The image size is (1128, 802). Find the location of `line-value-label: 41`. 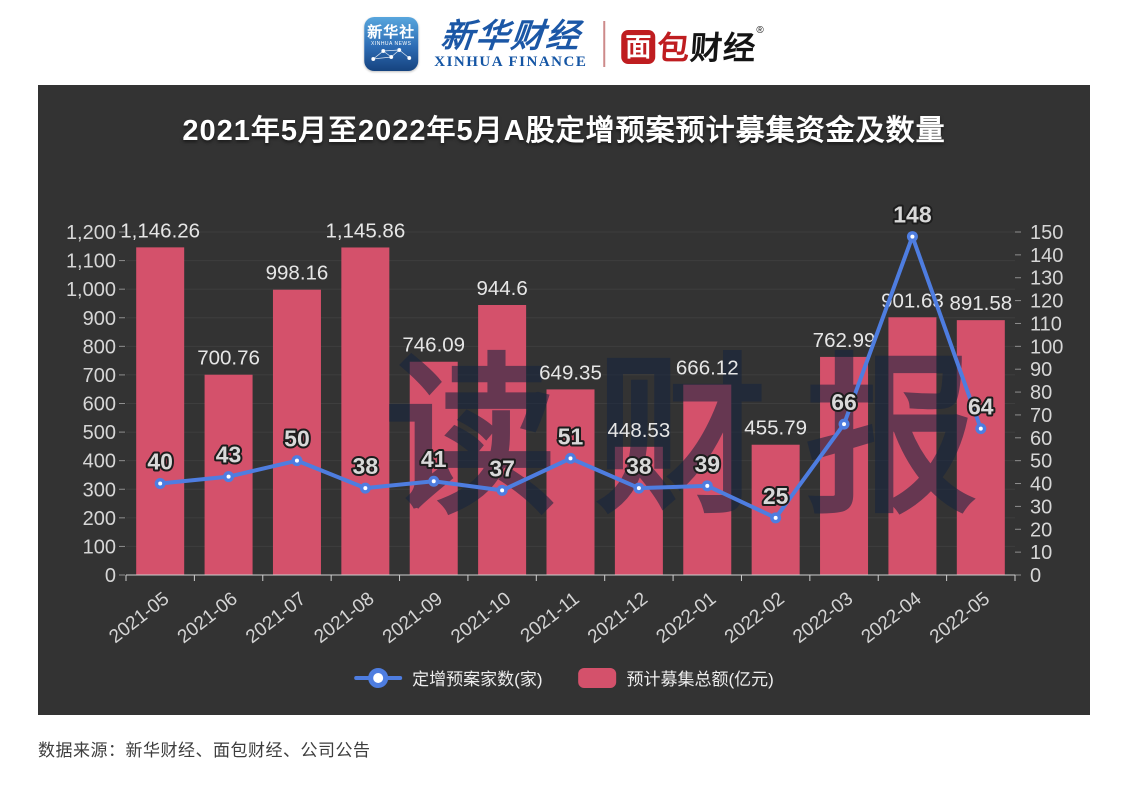

line-value-label: 41 is located at coordinates (434, 459).